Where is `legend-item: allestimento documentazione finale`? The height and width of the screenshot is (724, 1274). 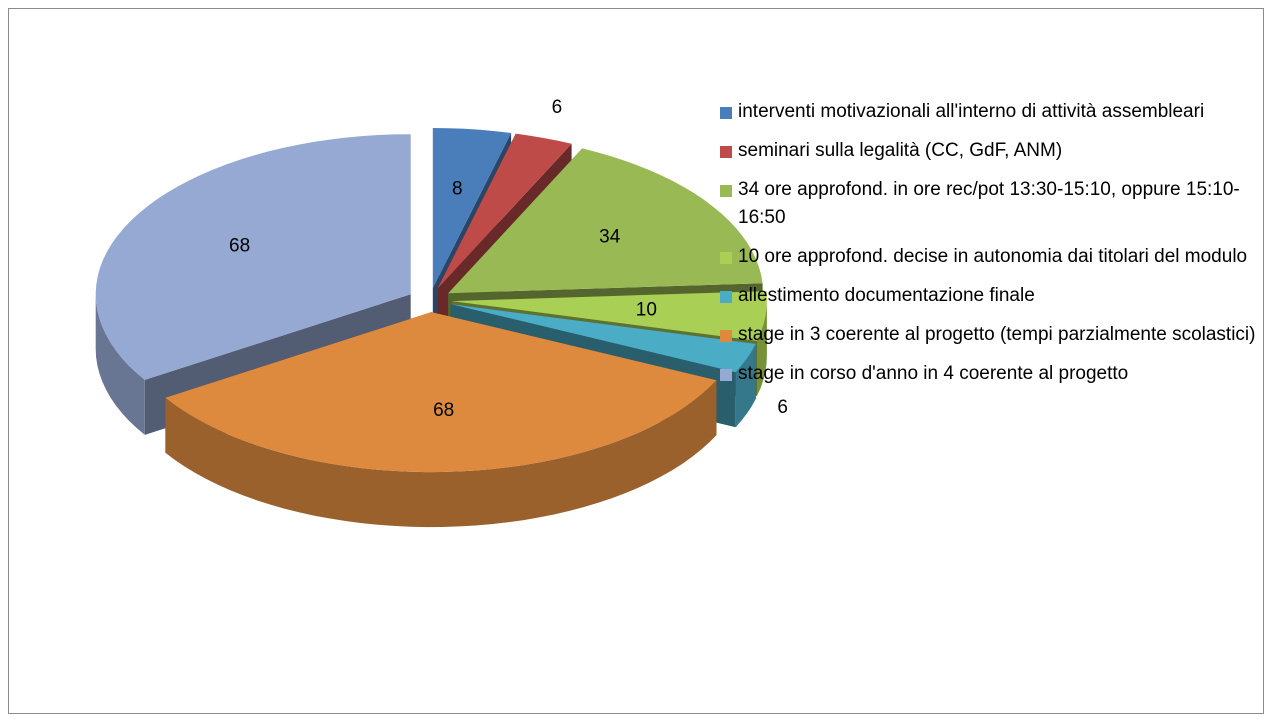
legend-item: allestimento documentazione finale is located at coordinates (989, 296).